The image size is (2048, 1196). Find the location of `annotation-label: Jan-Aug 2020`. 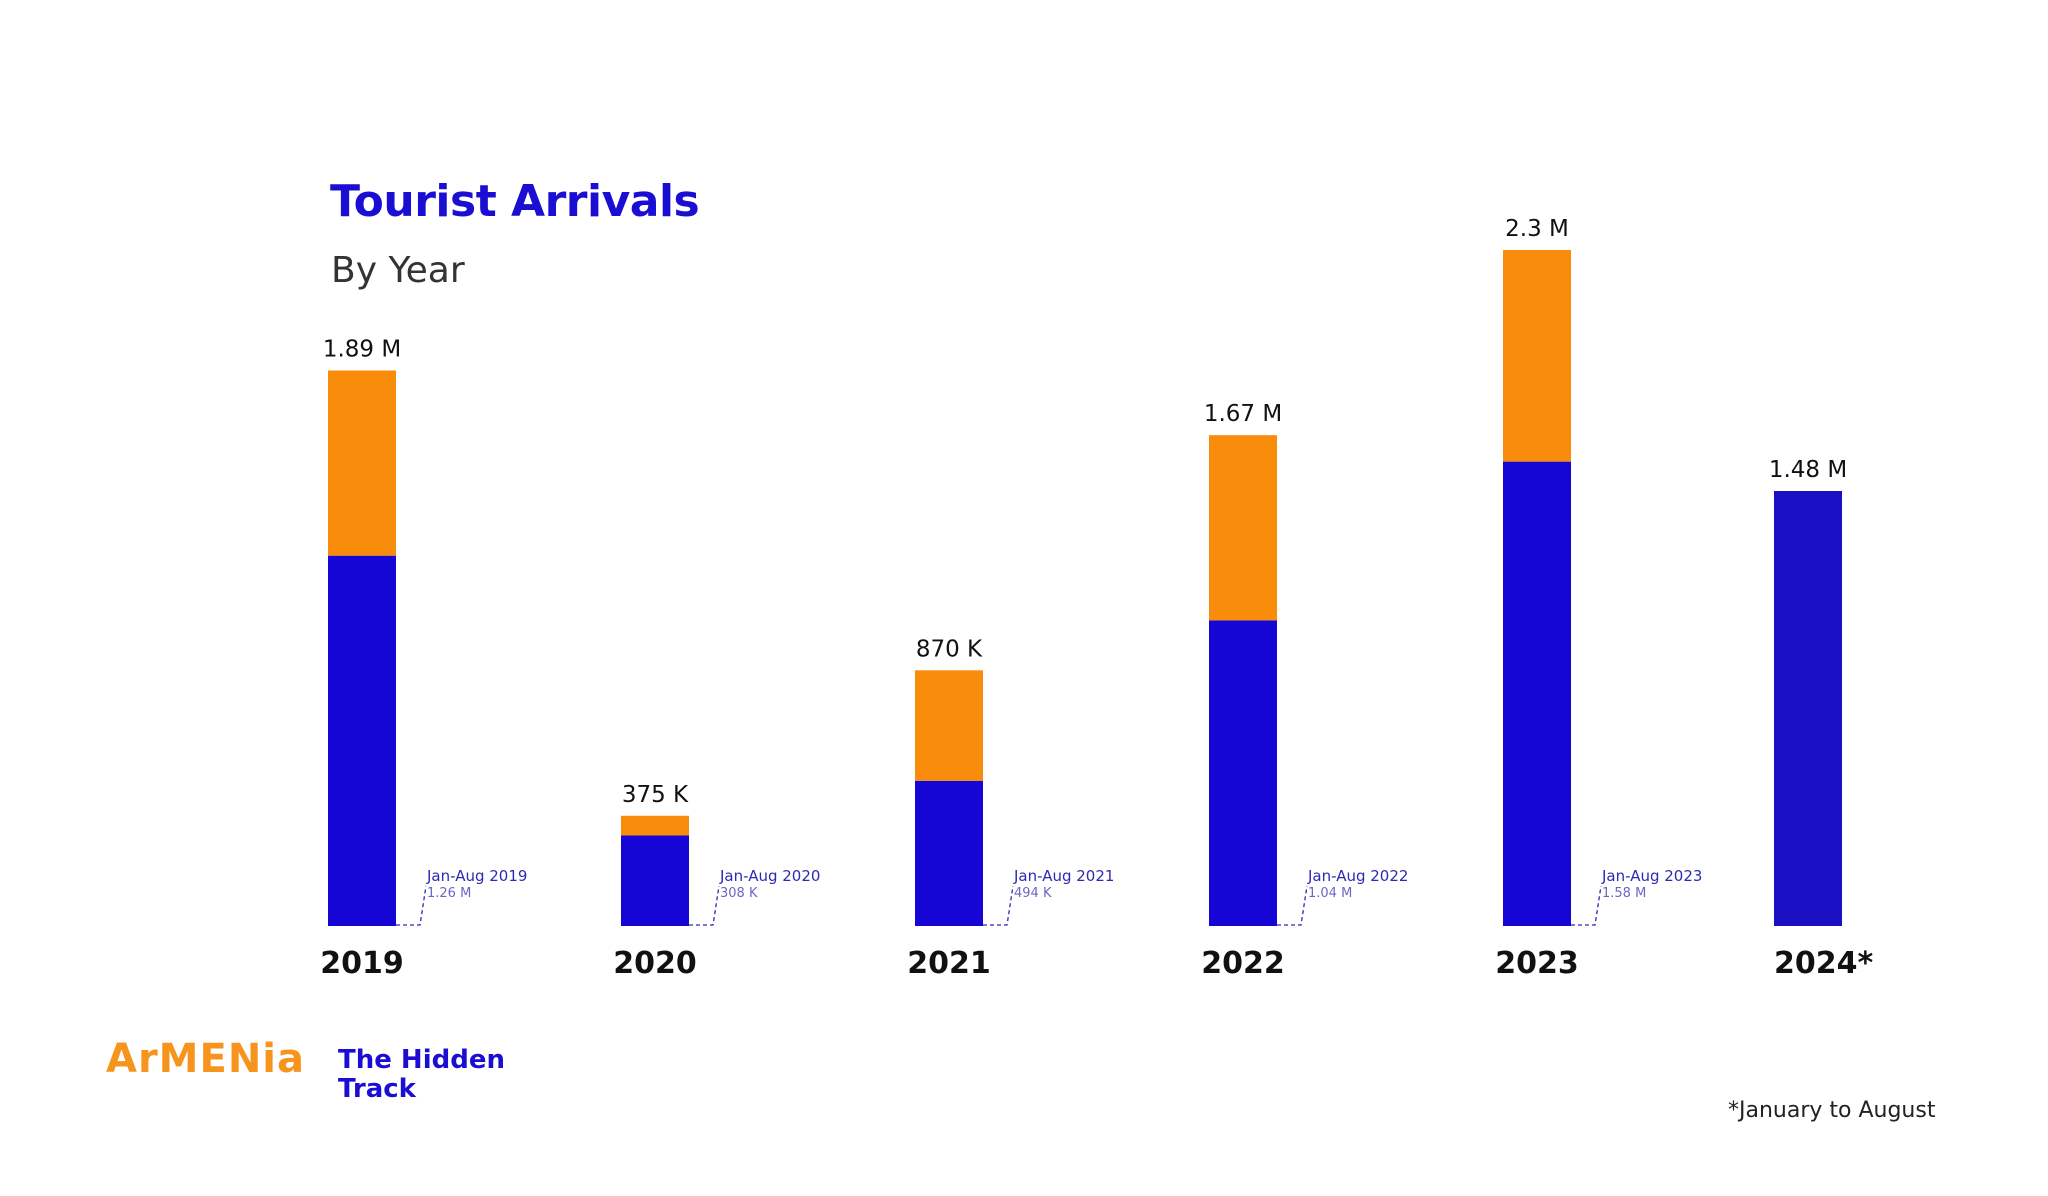

annotation-label: Jan-Aug 2020 is located at coordinates (769, 876).